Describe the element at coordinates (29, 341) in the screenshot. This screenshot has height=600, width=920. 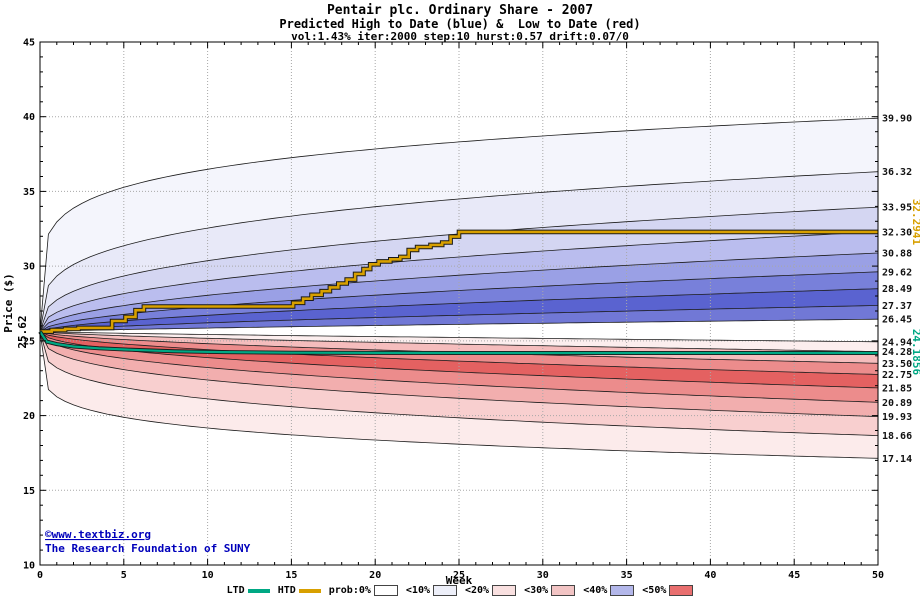
I see `y-tick-label-25: 25` at that location.